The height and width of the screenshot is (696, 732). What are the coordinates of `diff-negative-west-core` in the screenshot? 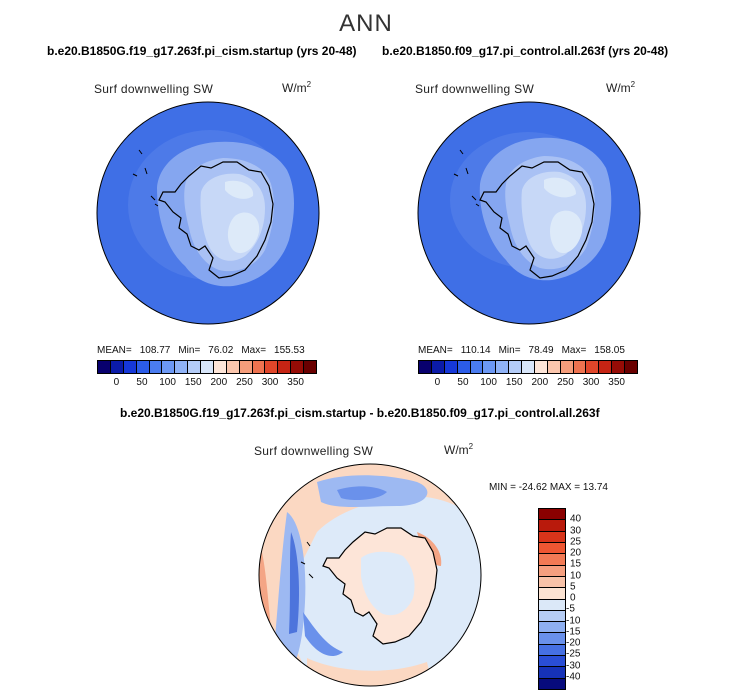 It's located at (294, 583).